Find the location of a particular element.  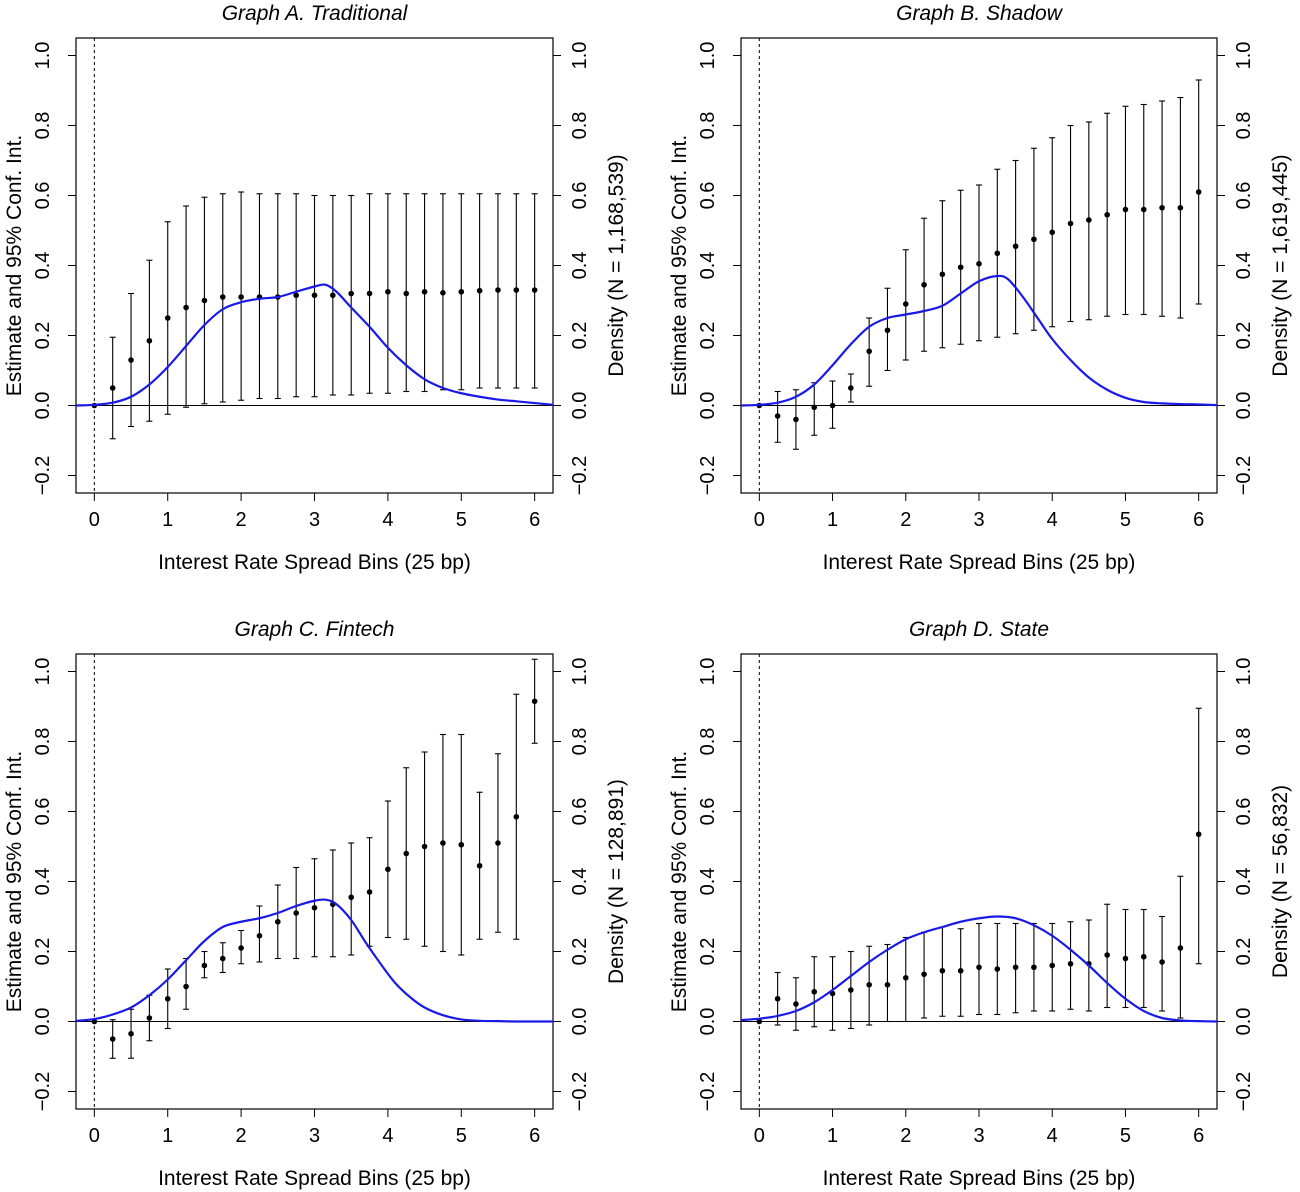

y2-axis-label: Density (N = 1,168,539) is located at coordinates (616, 265).